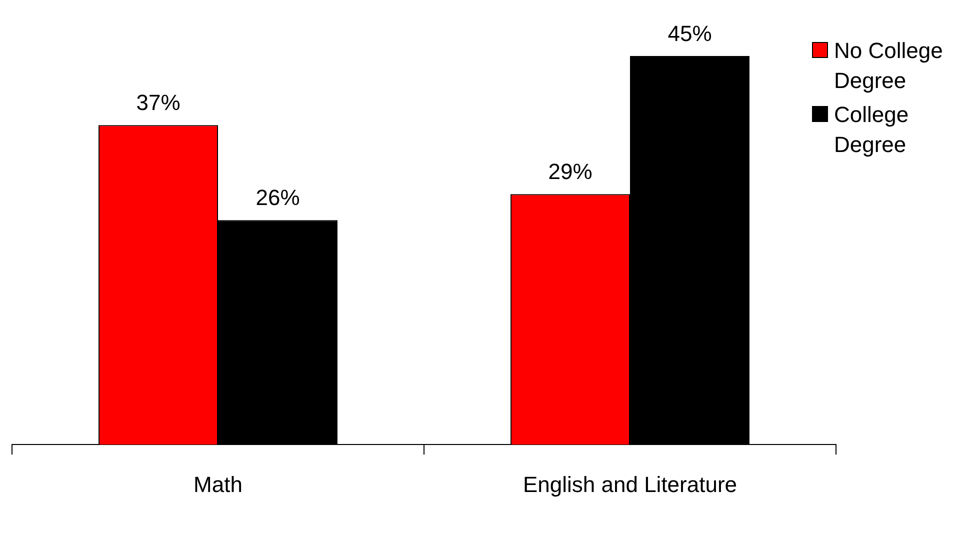 The image size is (977, 533). Describe the element at coordinates (570, 171) in the screenshot. I see `data-label: 29%` at that location.